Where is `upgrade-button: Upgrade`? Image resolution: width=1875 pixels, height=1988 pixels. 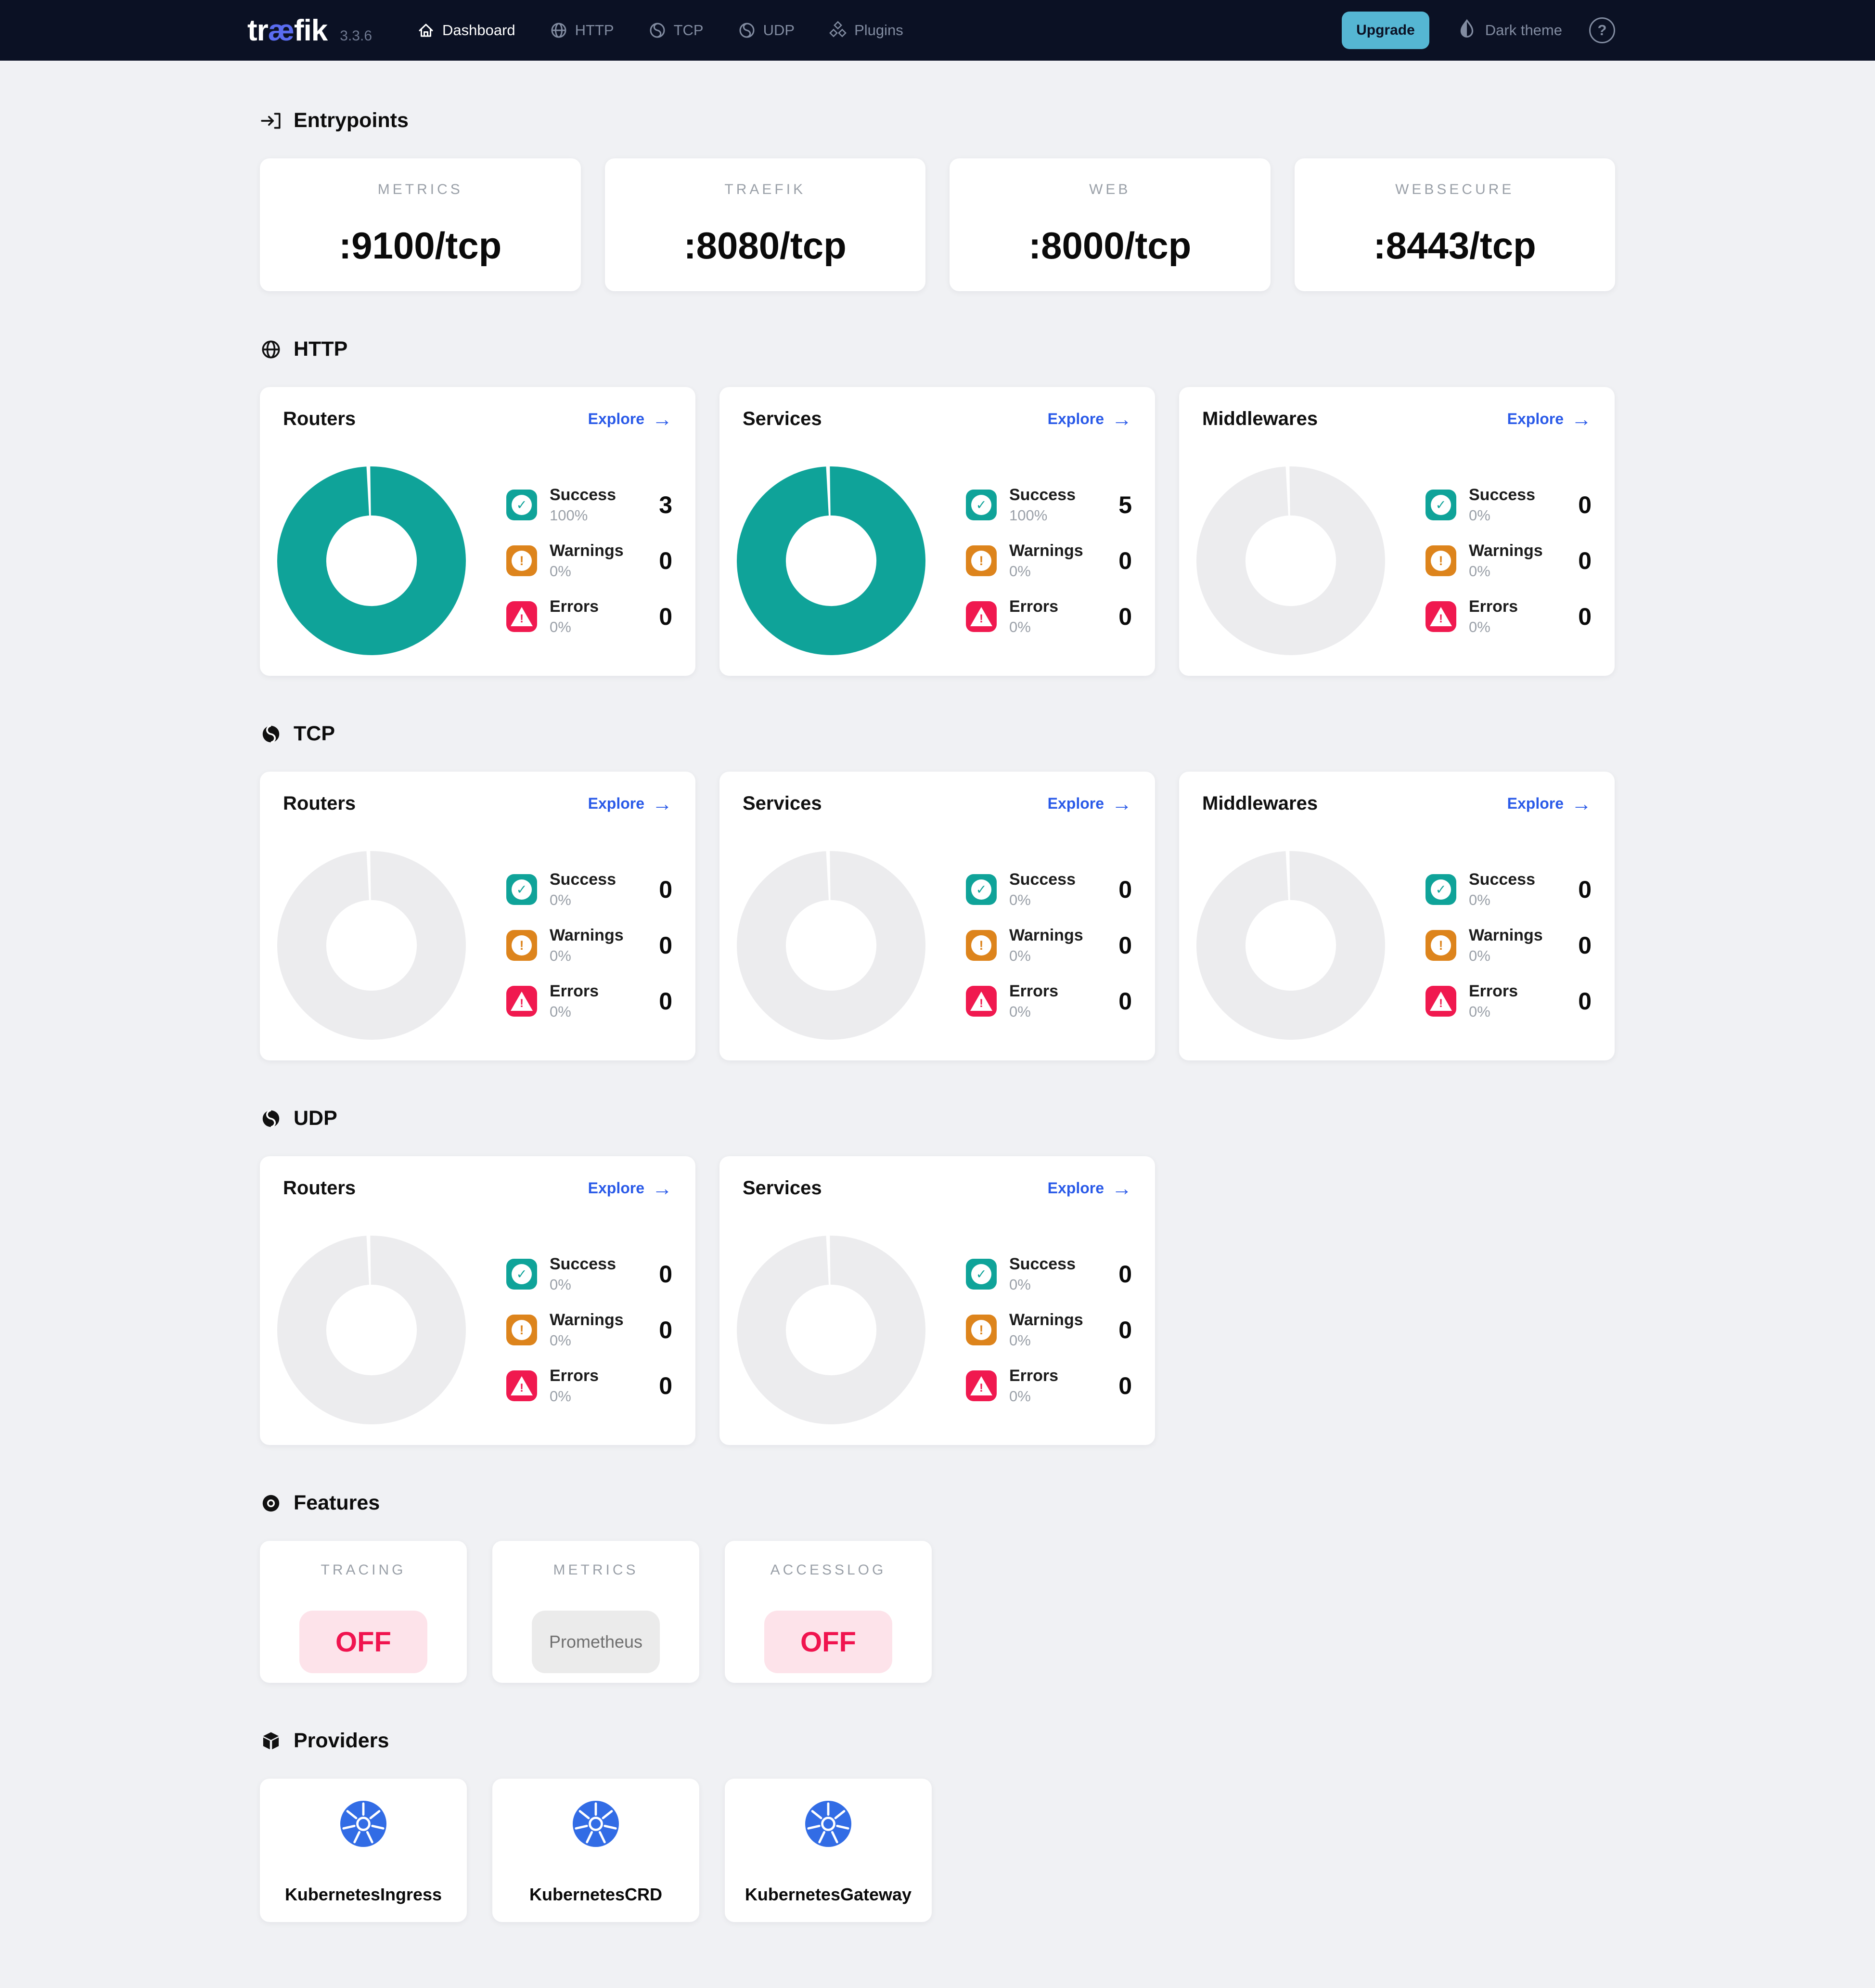
upgrade-button: Upgrade is located at coordinates (1385, 31).